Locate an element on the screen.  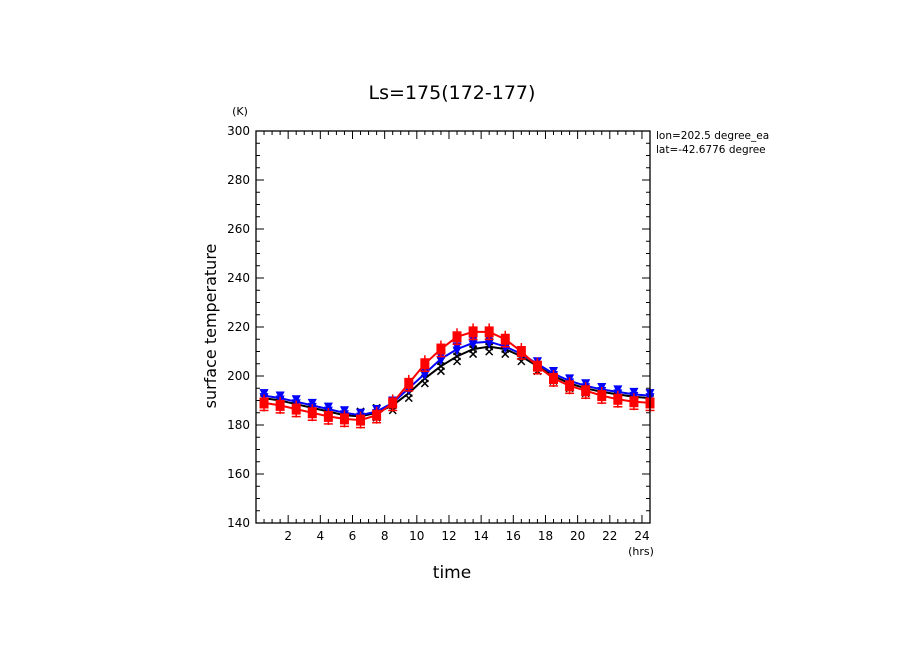
y-axis-title: surface temperature is located at coordinates (210, 326).